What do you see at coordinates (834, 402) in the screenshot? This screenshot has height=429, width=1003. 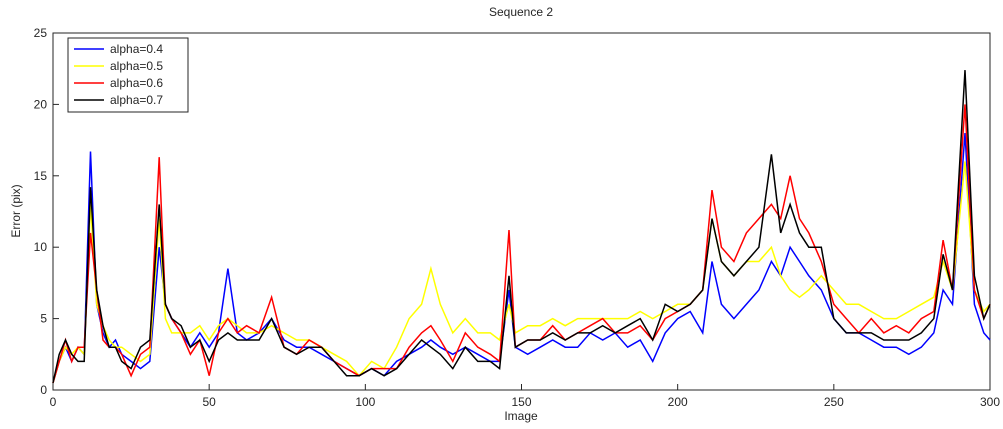 I see `x-tick-label: 250` at bounding box center [834, 402].